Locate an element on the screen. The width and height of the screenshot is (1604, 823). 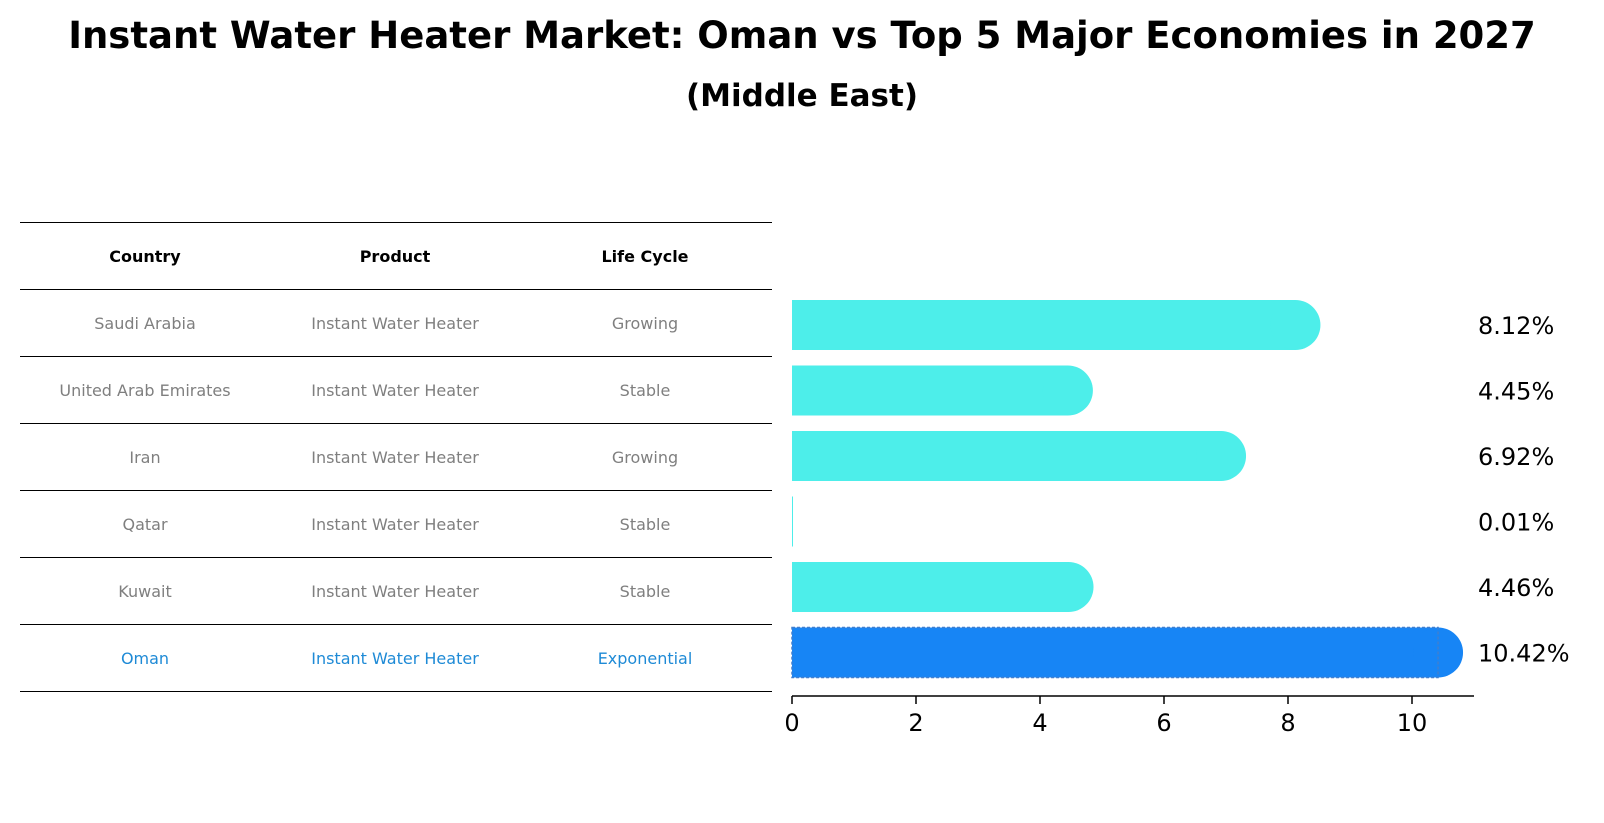
table-row-highlighted: Oman Instant Water Heater Exponential is located at coordinates (396, 658).